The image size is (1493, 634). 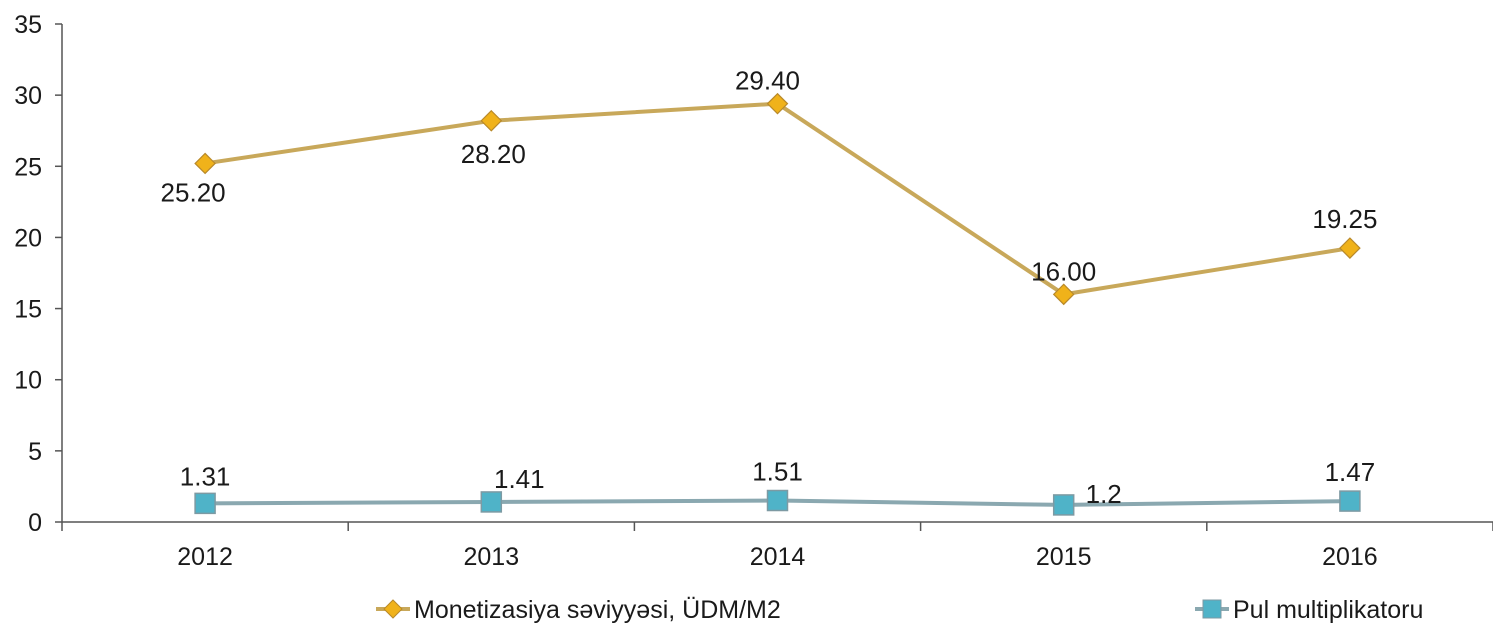 I want to click on x-axis-ticks: 2012 2013 2014 2015 2016, so click(x=777, y=546).